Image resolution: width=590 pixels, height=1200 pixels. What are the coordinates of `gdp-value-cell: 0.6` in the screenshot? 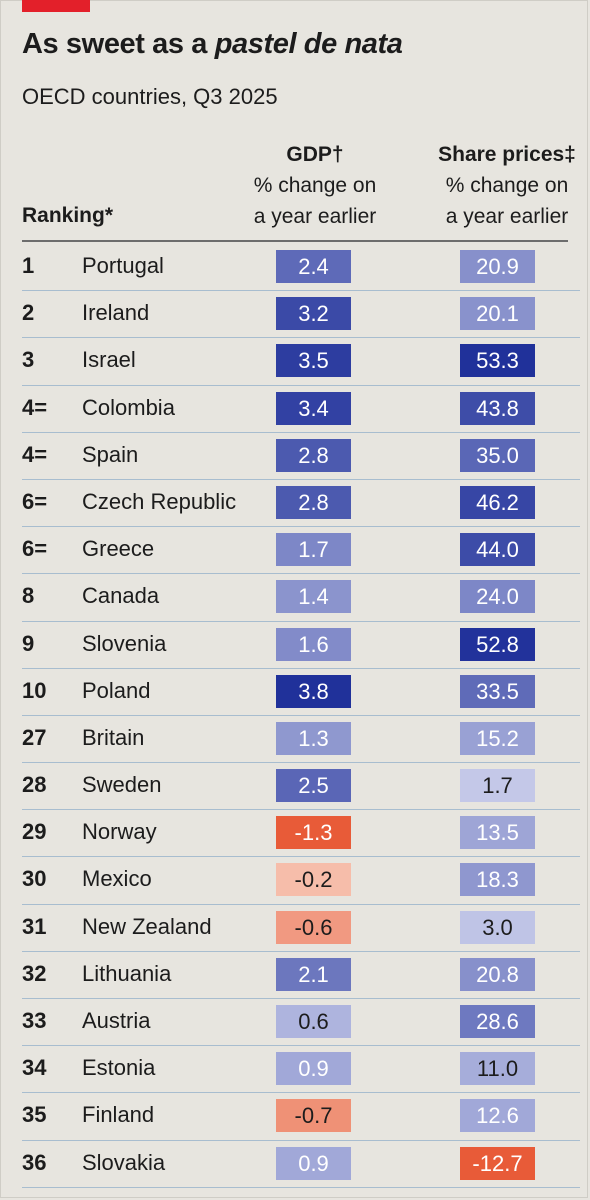 It's located at (313, 1021).